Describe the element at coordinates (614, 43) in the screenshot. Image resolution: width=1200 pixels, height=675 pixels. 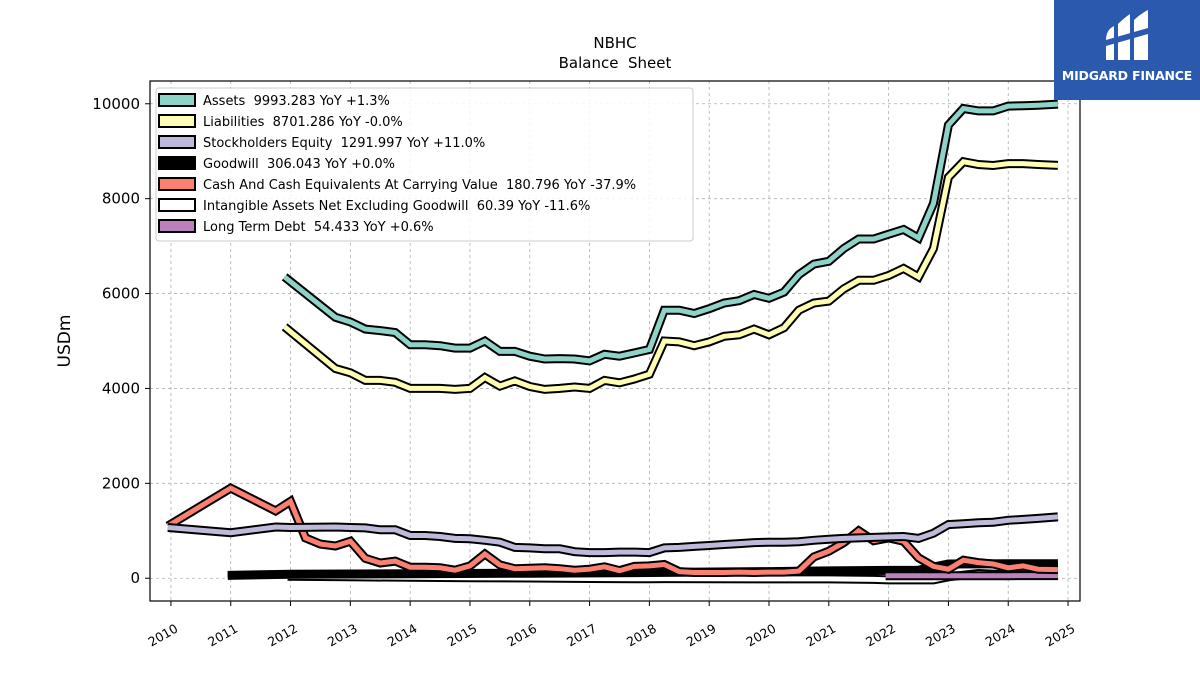
I see `chart-title: NBHC` at that location.